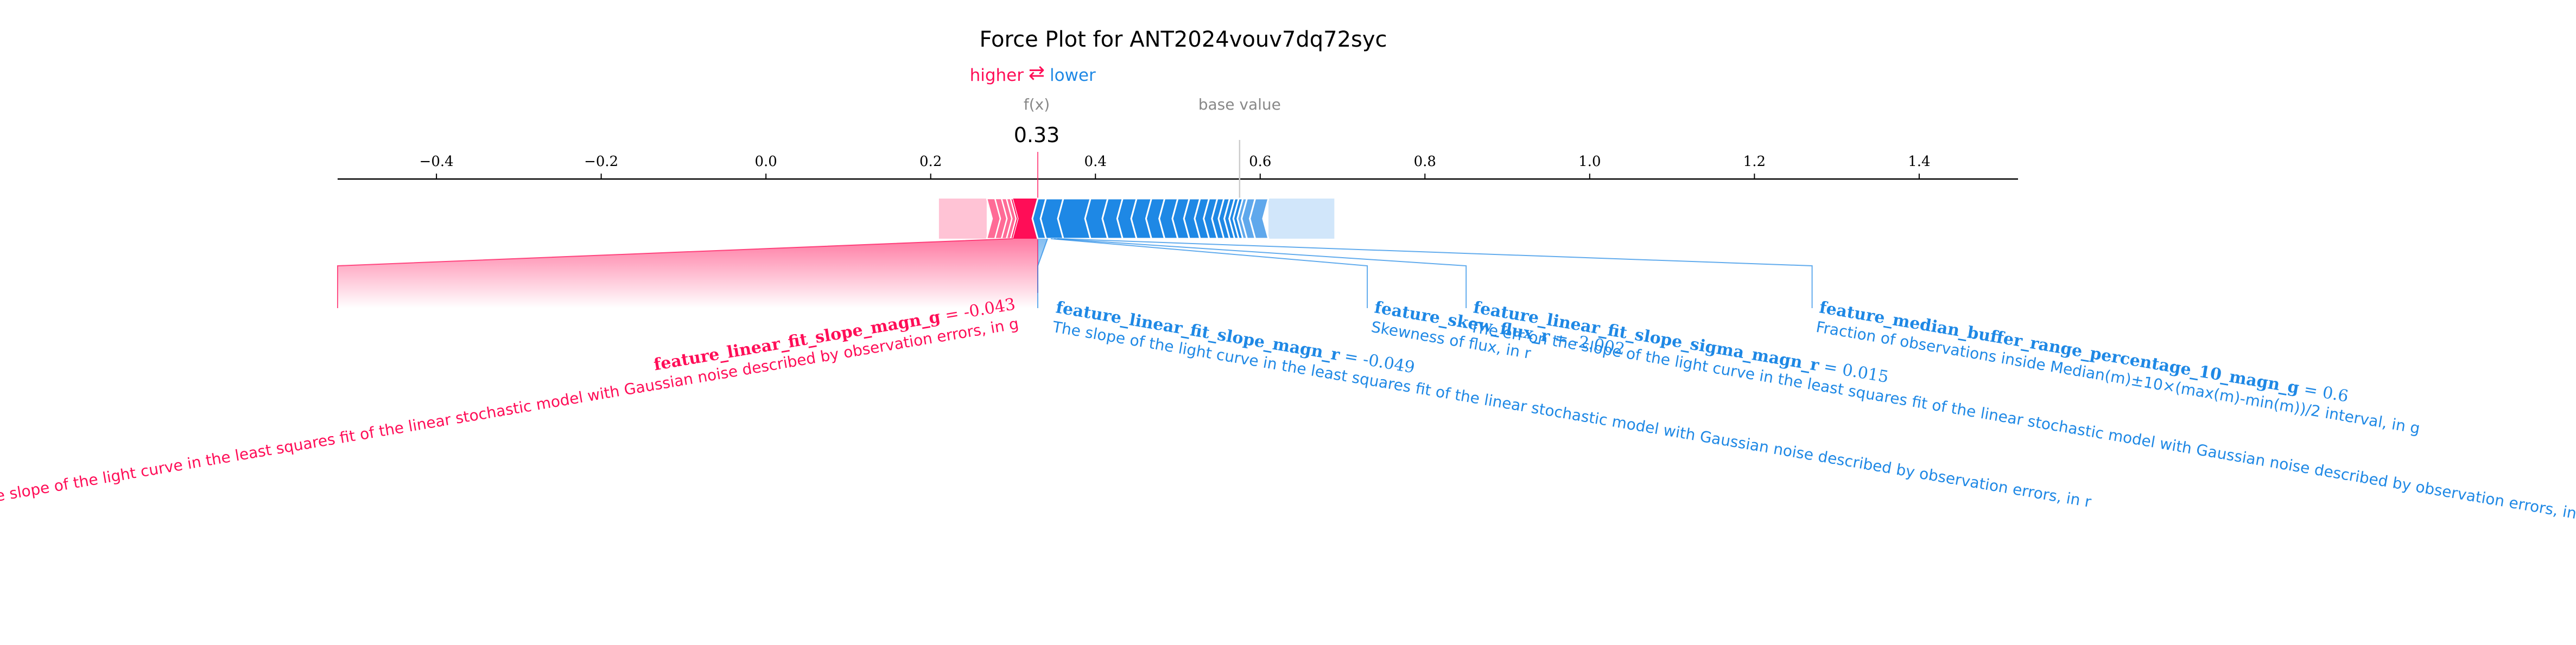 This screenshot has height=645, width=2576. I want to click on axis-tick-label: 0.2, so click(930, 162).